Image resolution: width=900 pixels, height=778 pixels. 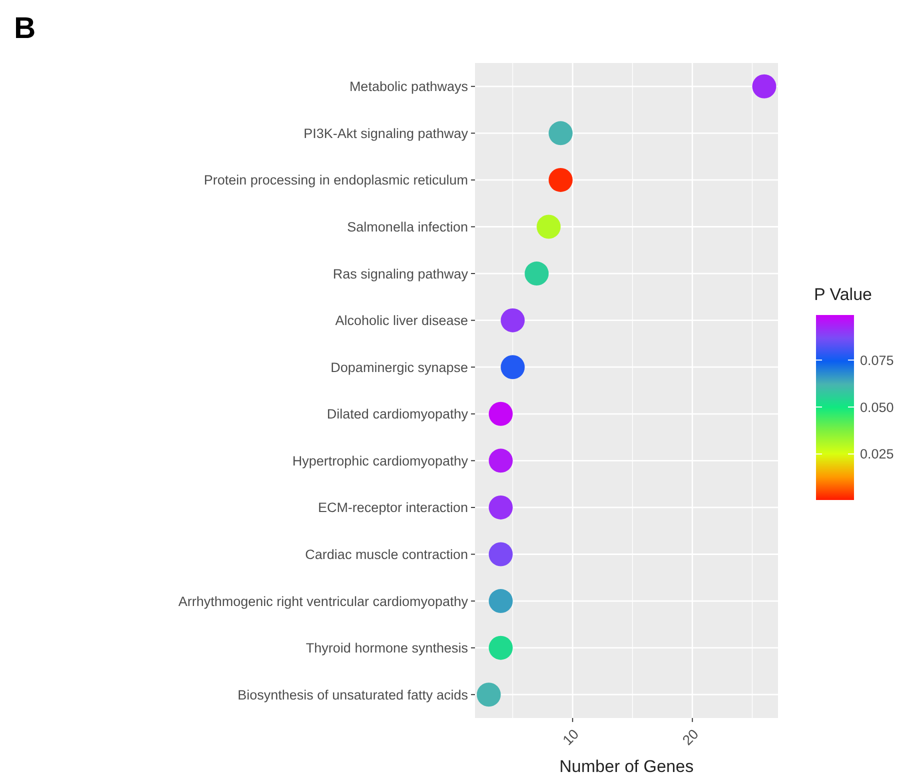 What do you see at coordinates (336, 180) in the screenshot?
I see `y-tick-label: Protein processing in endoplasmic reticulum` at bounding box center [336, 180].